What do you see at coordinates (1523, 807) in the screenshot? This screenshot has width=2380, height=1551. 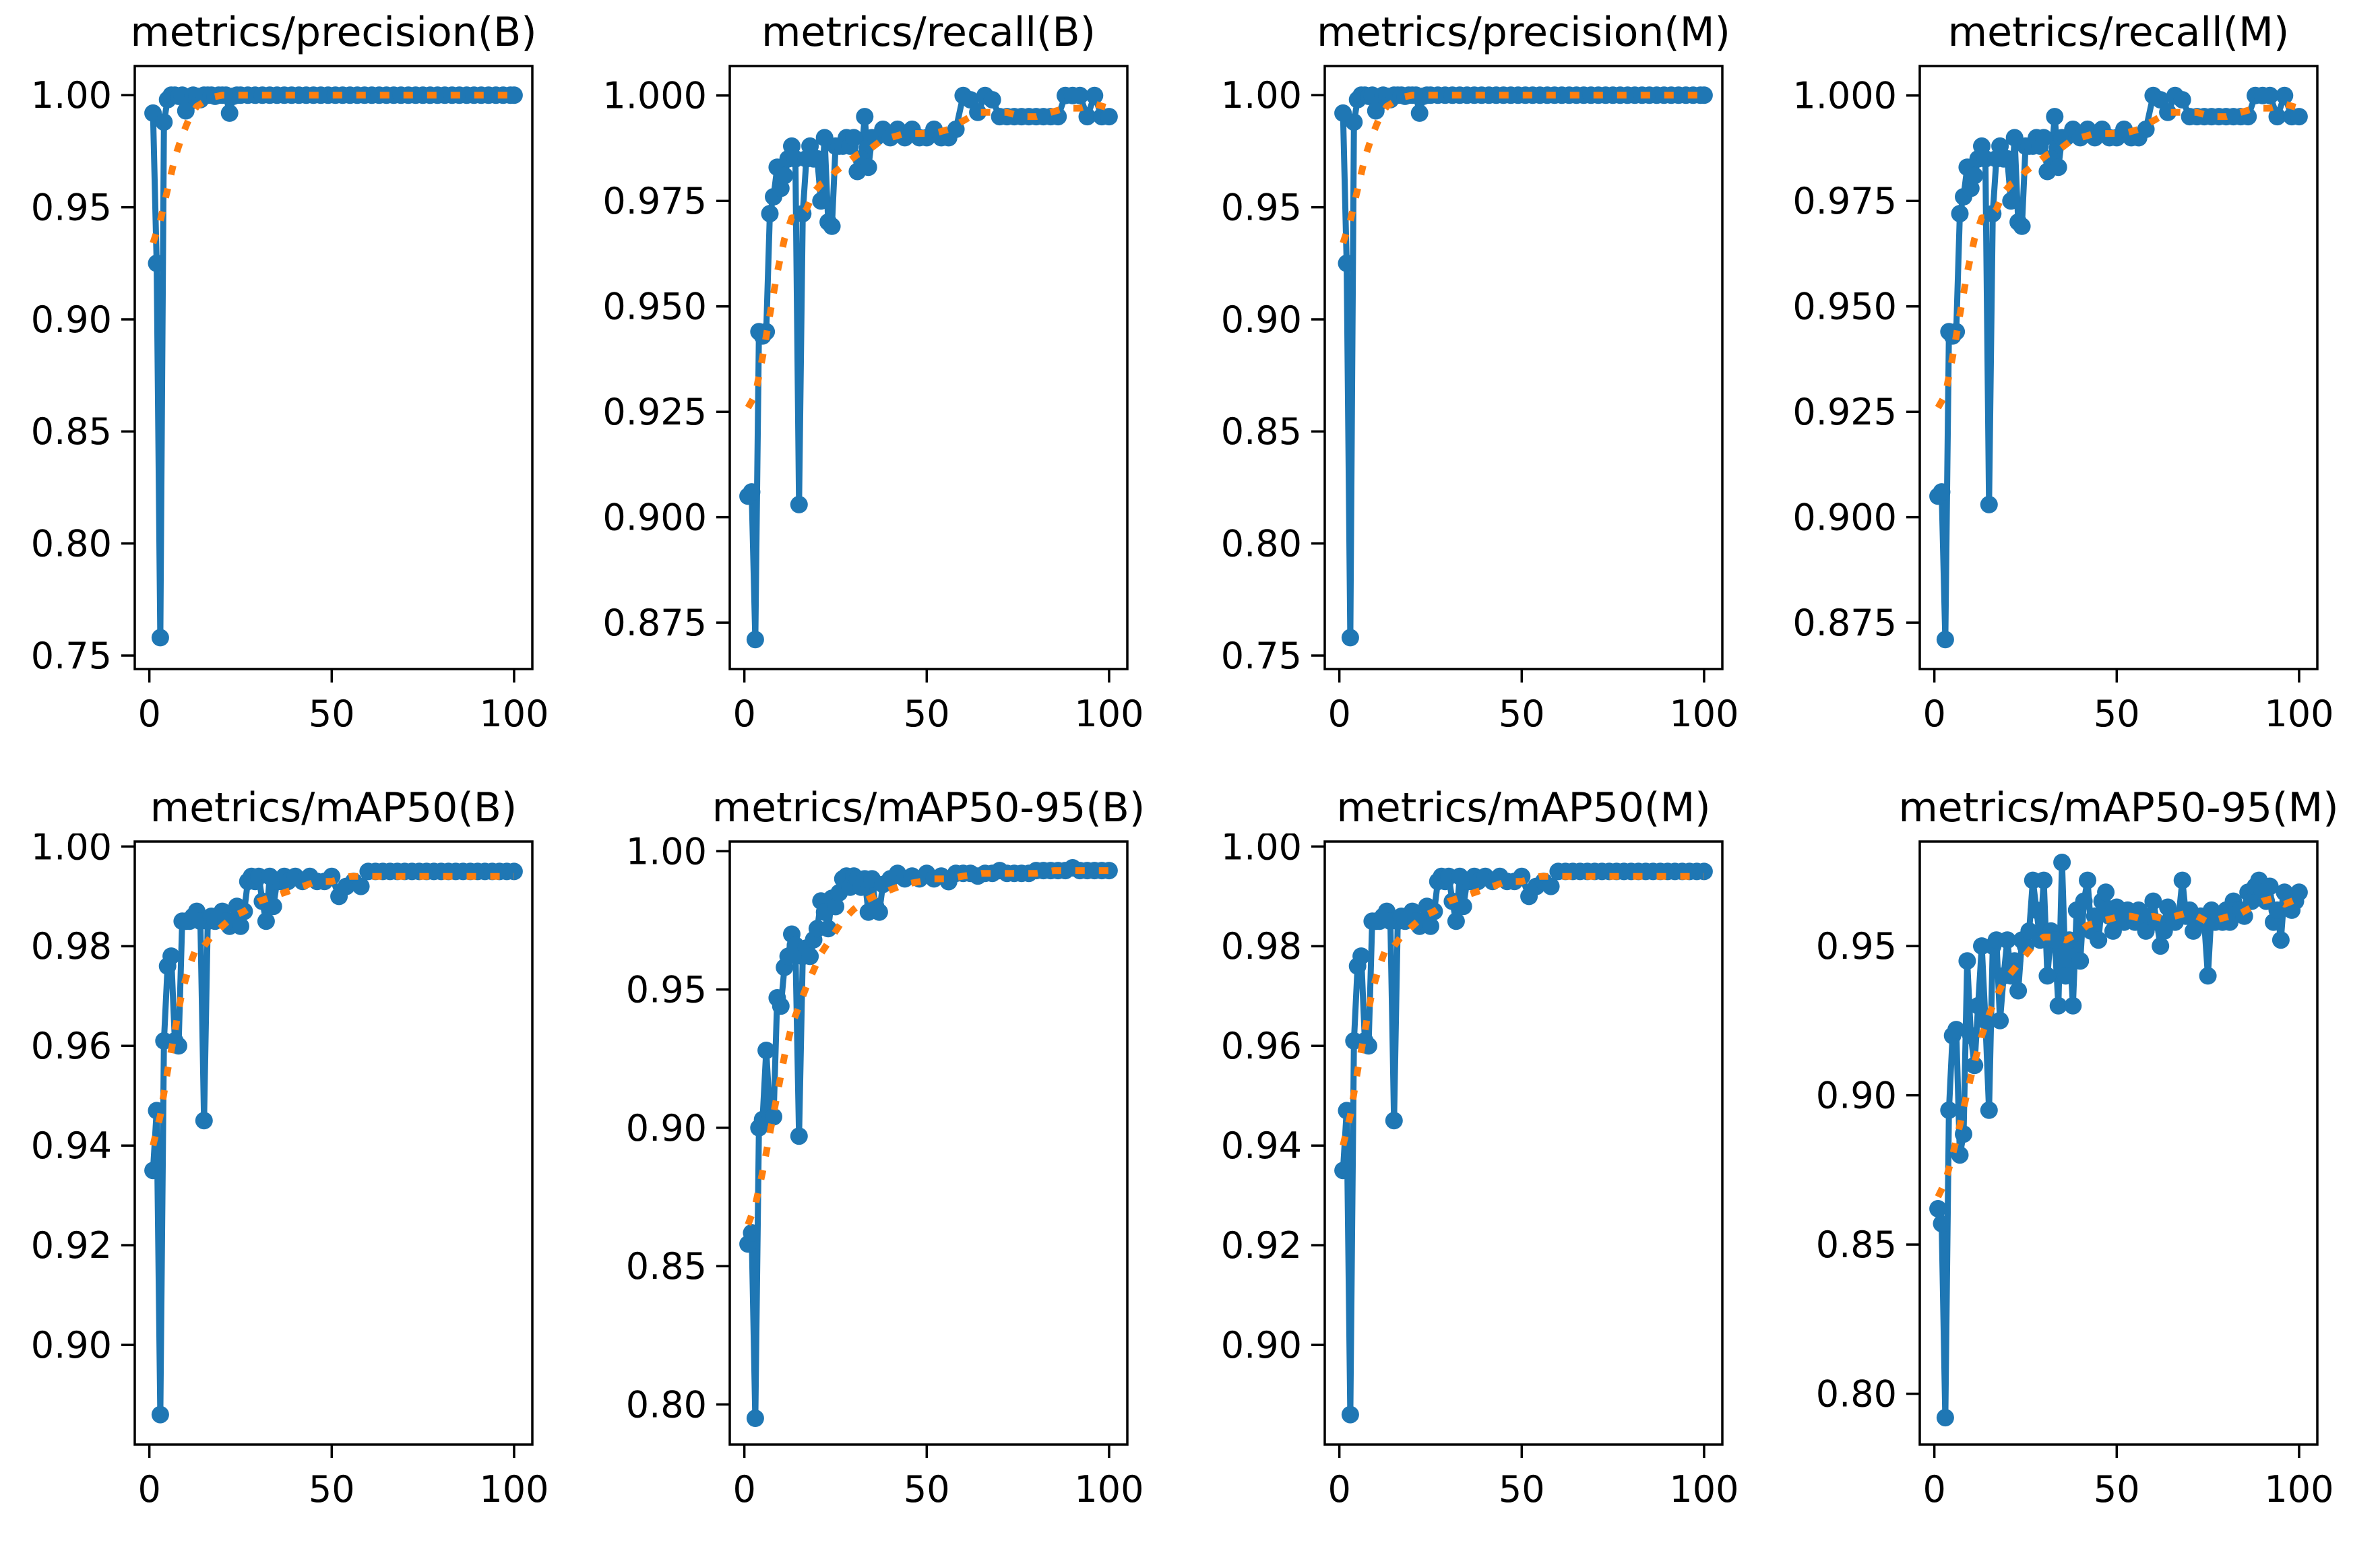 I see `chart-title: metrics/mAP50(M)` at bounding box center [1523, 807].